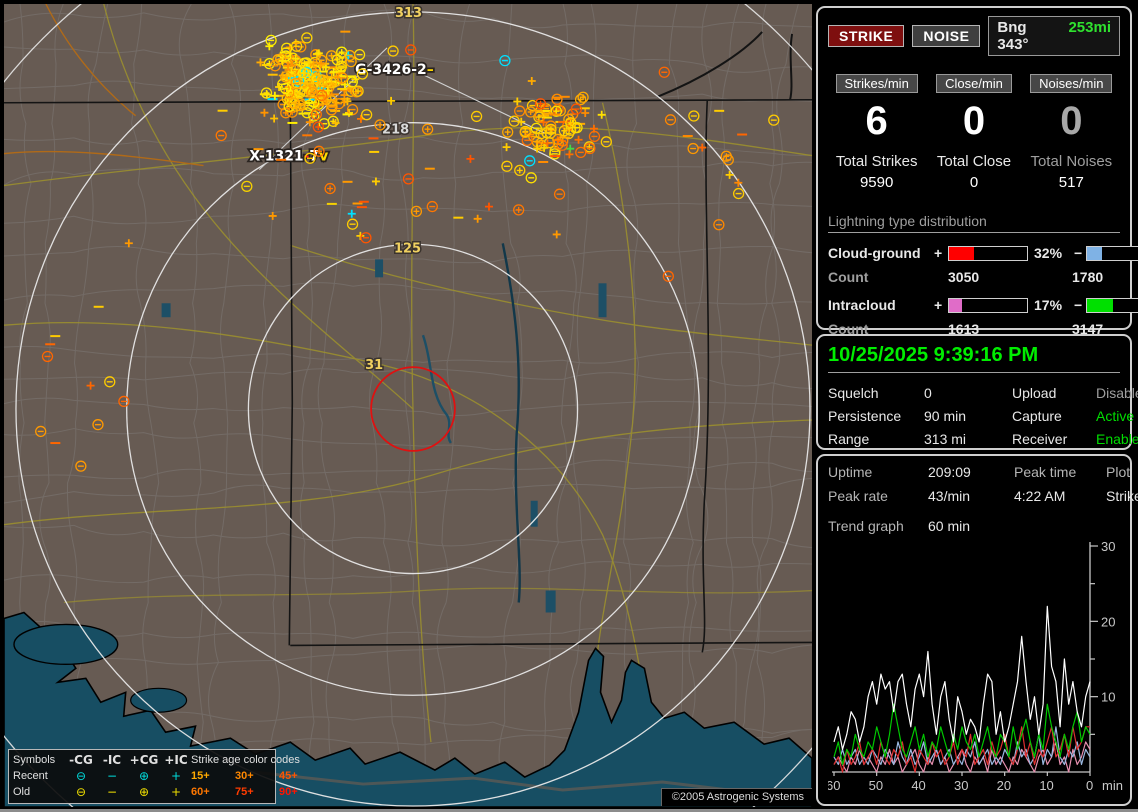 Image resolution: width=1138 pixels, height=812 pixels. I want to click on storm-track-lines, so click(402, 108).